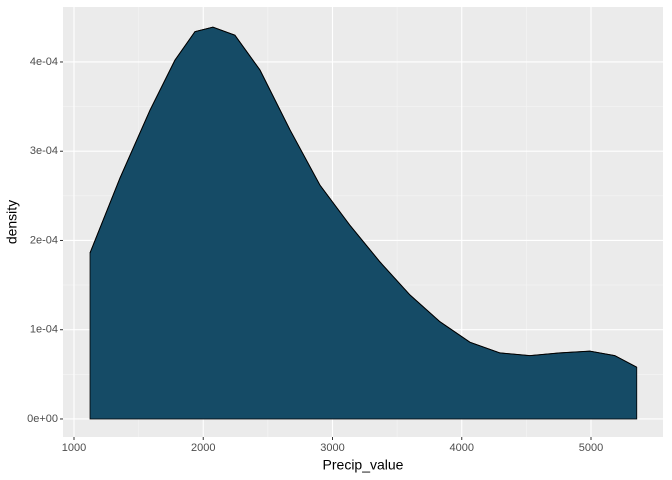  Describe the element at coordinates (332, 448) in the screenshot. I see `x-tick-label: 3000` at that location.